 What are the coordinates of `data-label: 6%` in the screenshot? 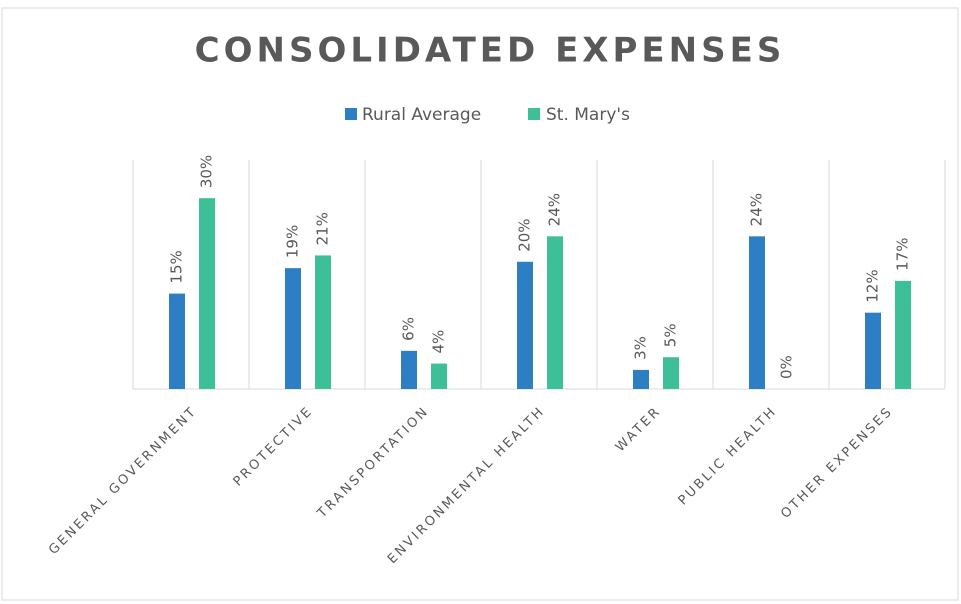 It's located at (409, 329).